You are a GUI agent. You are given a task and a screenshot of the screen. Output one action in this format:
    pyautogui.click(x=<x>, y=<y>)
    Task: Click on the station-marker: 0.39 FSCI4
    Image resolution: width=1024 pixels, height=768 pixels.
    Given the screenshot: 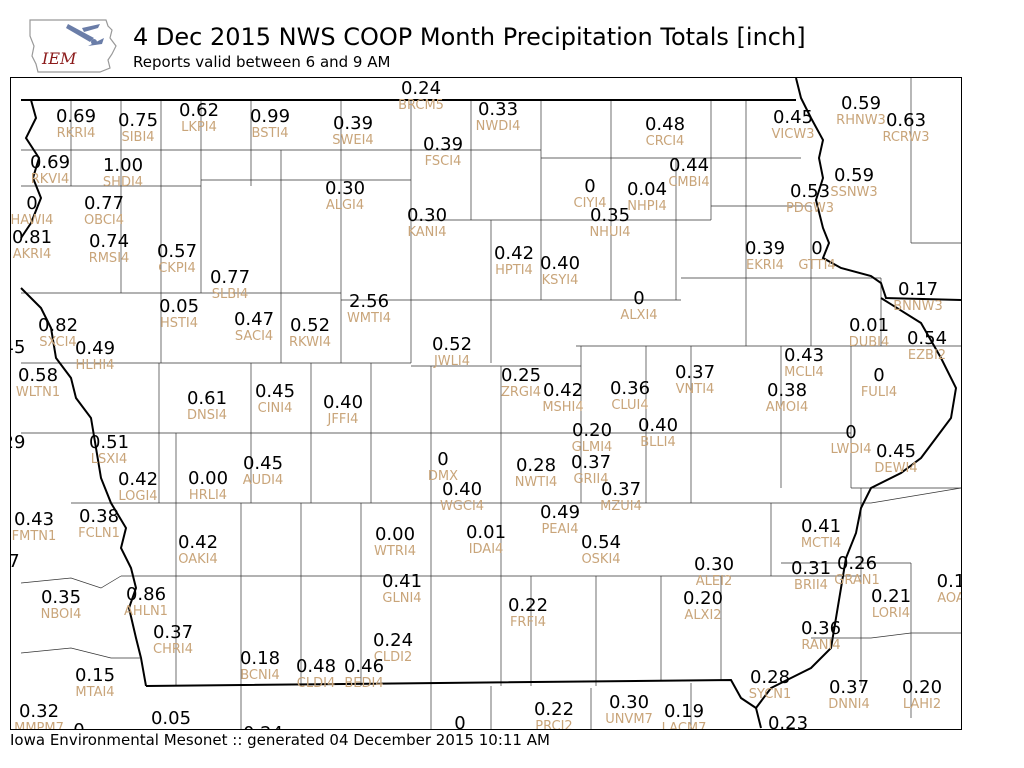 What is the action you would take?
    pyautogui.click(x=443, y=152)
    